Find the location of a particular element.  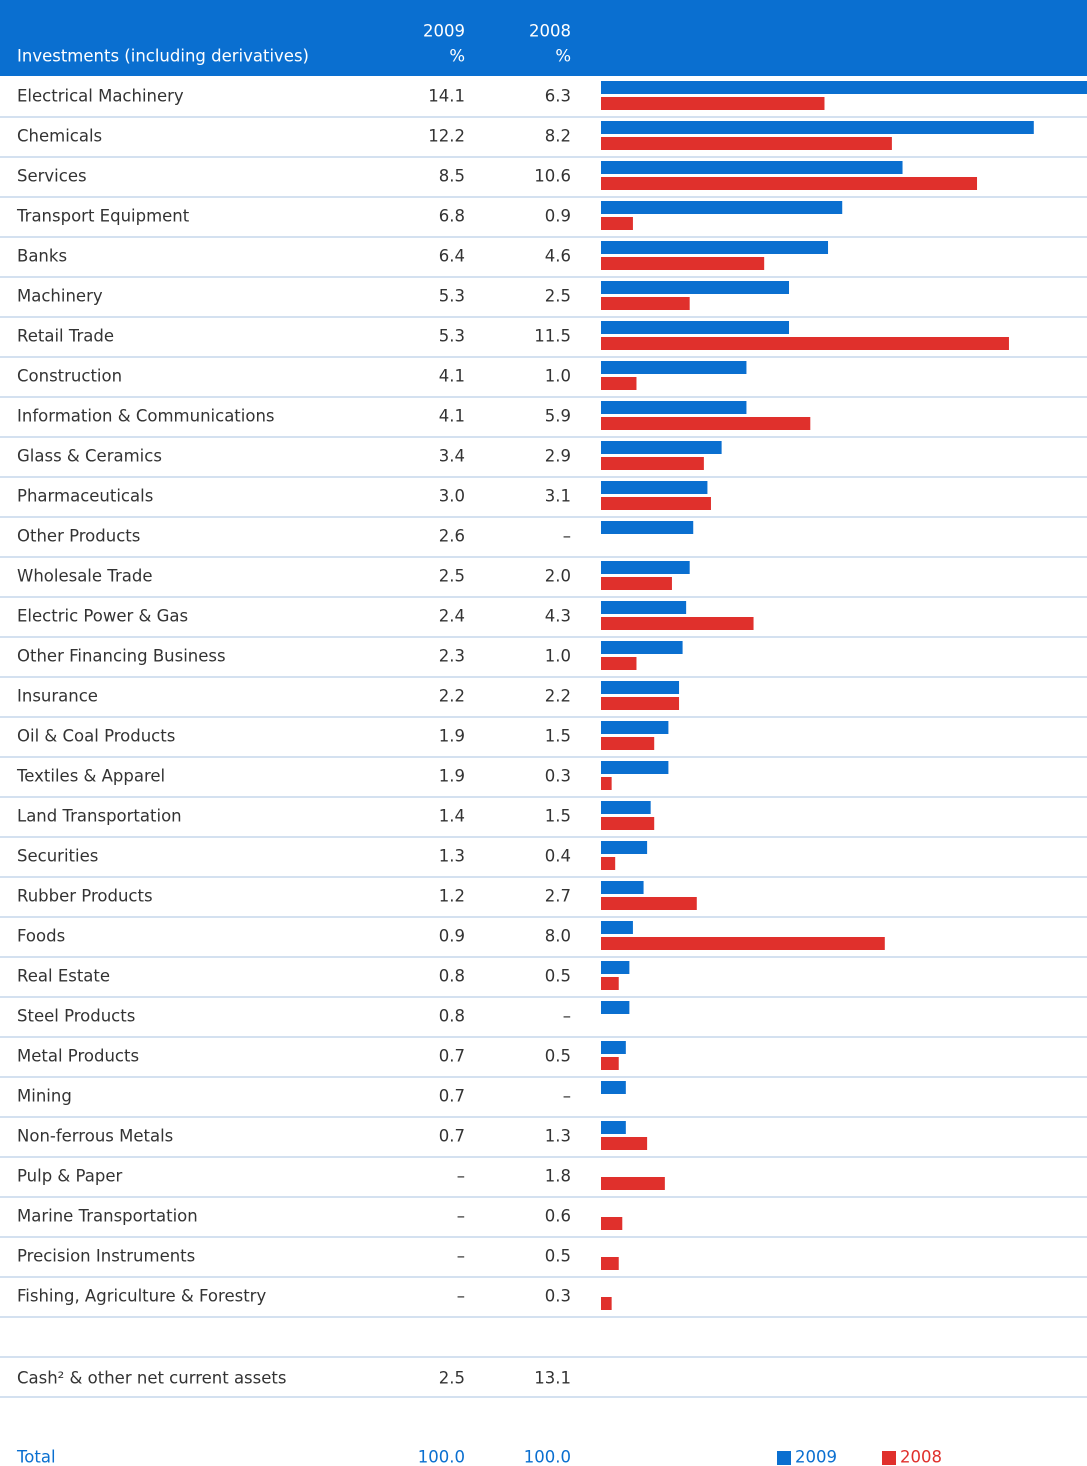

cell: 4.3 is located at coordinates (558, 616).